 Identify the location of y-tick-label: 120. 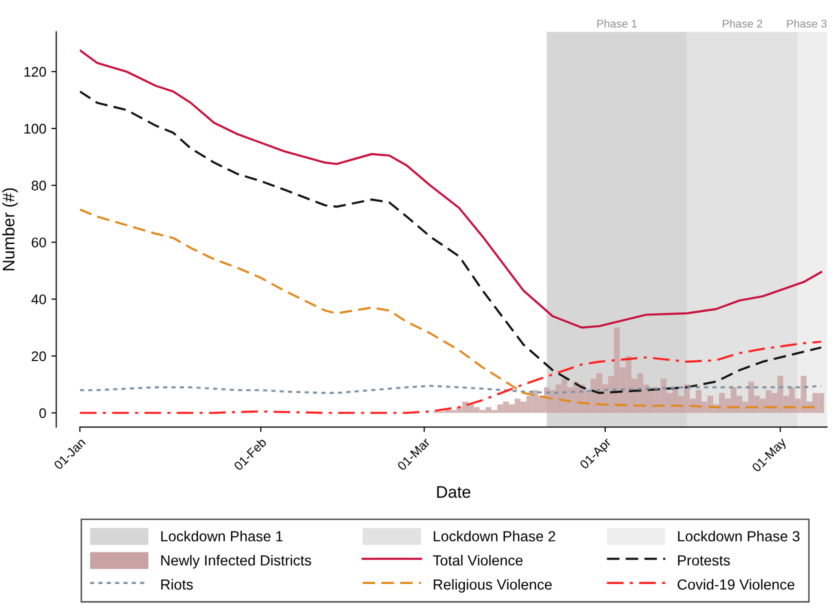
(35, 71).